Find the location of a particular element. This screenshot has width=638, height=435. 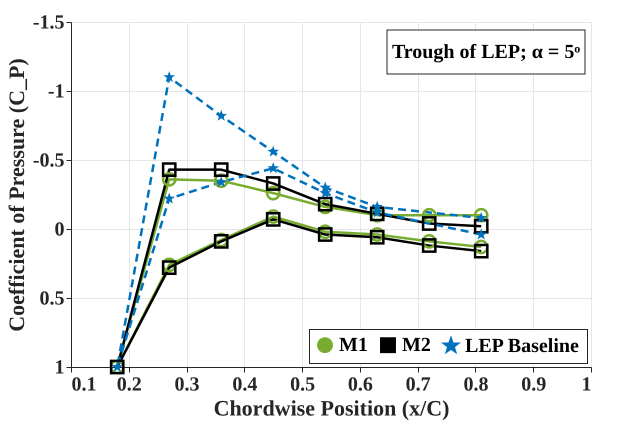

annotation: Trough of LEP; α = 5ᵒ is located at coordinates (486, 52).